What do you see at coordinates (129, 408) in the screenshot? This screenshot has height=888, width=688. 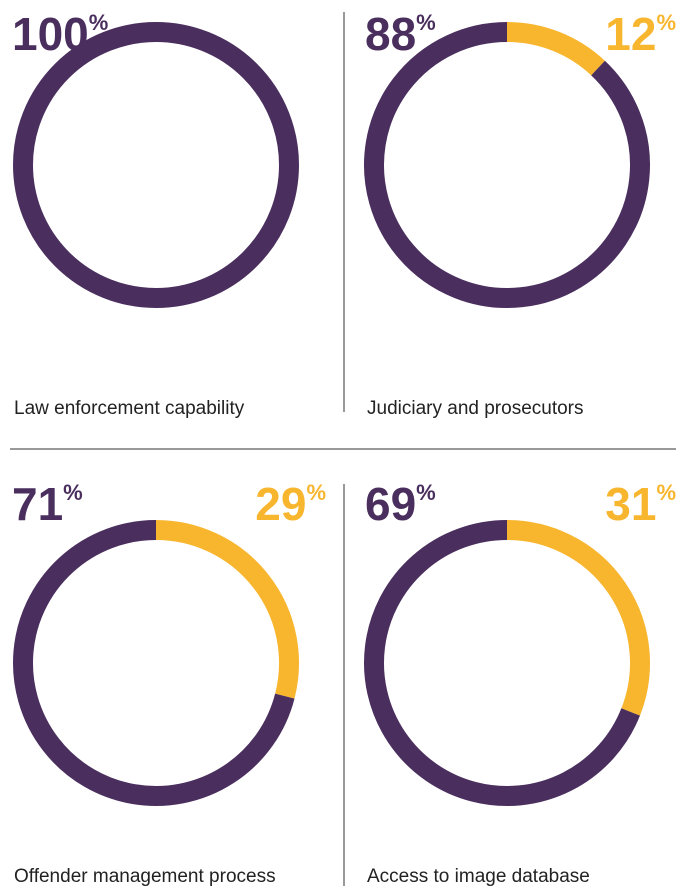 I see `caption: Law enforcement capability` at bounding box center [129, 408].